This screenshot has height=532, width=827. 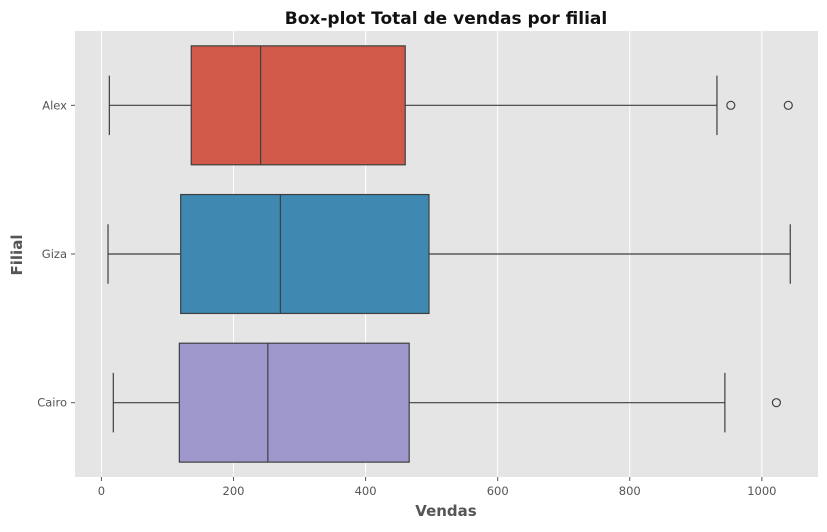 What do you see at coordinates (630, 491) in the screenshot?
I see `x-tick-label: 800` at bounding box center [630, 491].